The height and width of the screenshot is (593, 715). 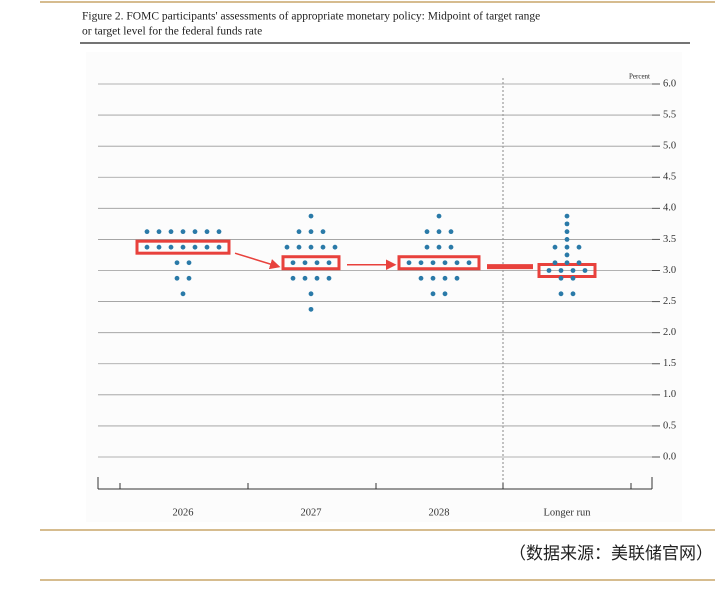 I want to click on y-axis-label: Percent, so click(x=639, y=77).